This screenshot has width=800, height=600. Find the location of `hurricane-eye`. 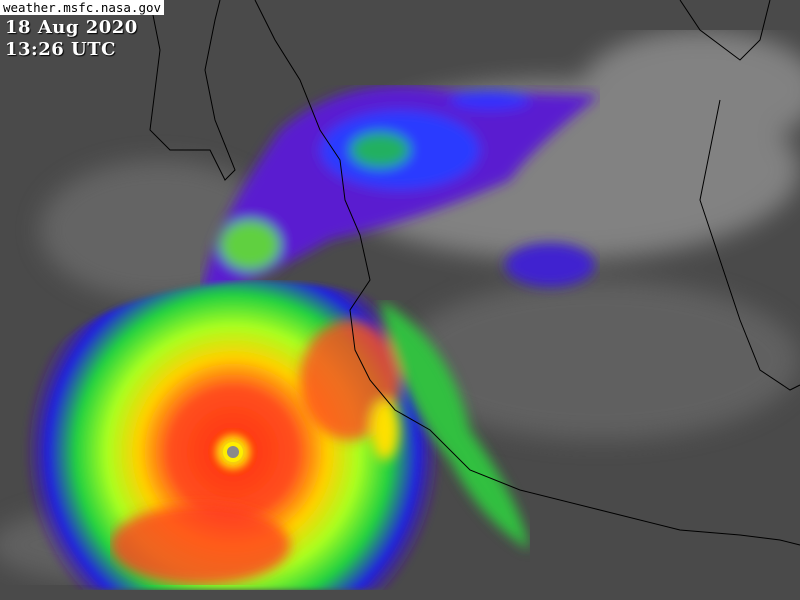

hurricane-eye is located at coordinates (233, 452).